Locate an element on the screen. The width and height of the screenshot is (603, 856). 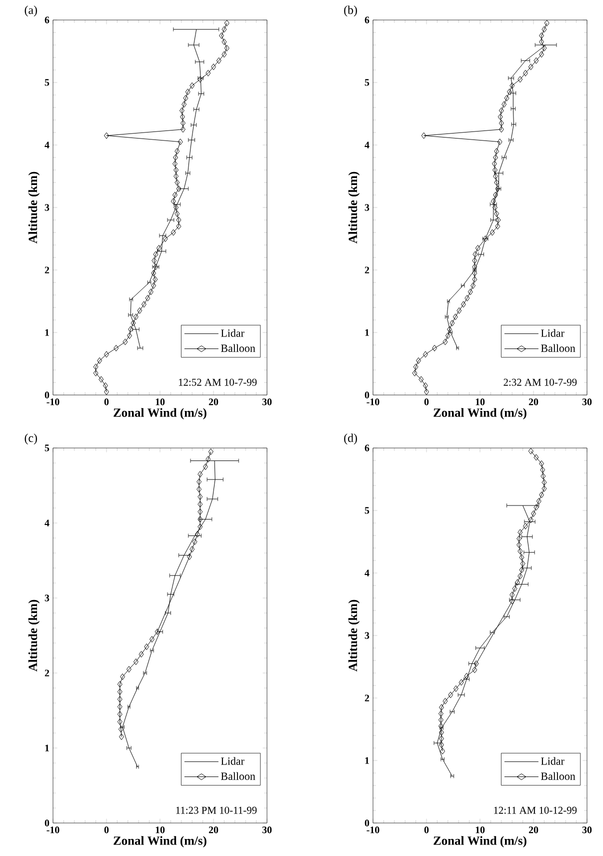
annotation: 12:11 AM 10-12-99 is located at coordinates (535, 810).